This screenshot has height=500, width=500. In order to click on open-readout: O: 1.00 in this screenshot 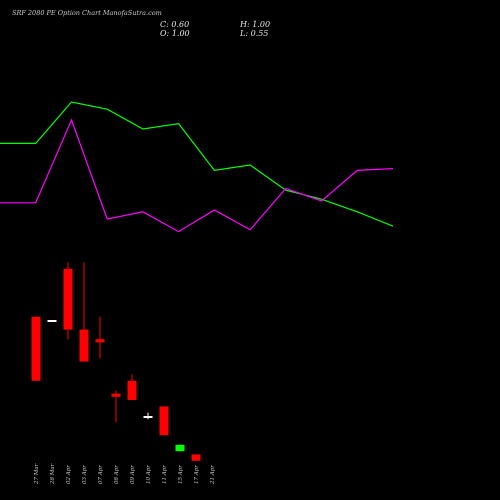, I will do `click(175, 33)`.